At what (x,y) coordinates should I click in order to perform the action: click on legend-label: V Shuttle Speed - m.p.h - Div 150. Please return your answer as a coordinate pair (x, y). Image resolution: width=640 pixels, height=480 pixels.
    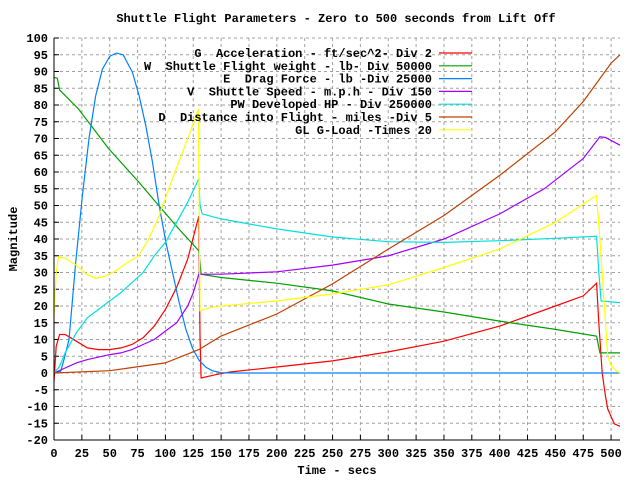
    Looking at the image, I should click on (309, 92).